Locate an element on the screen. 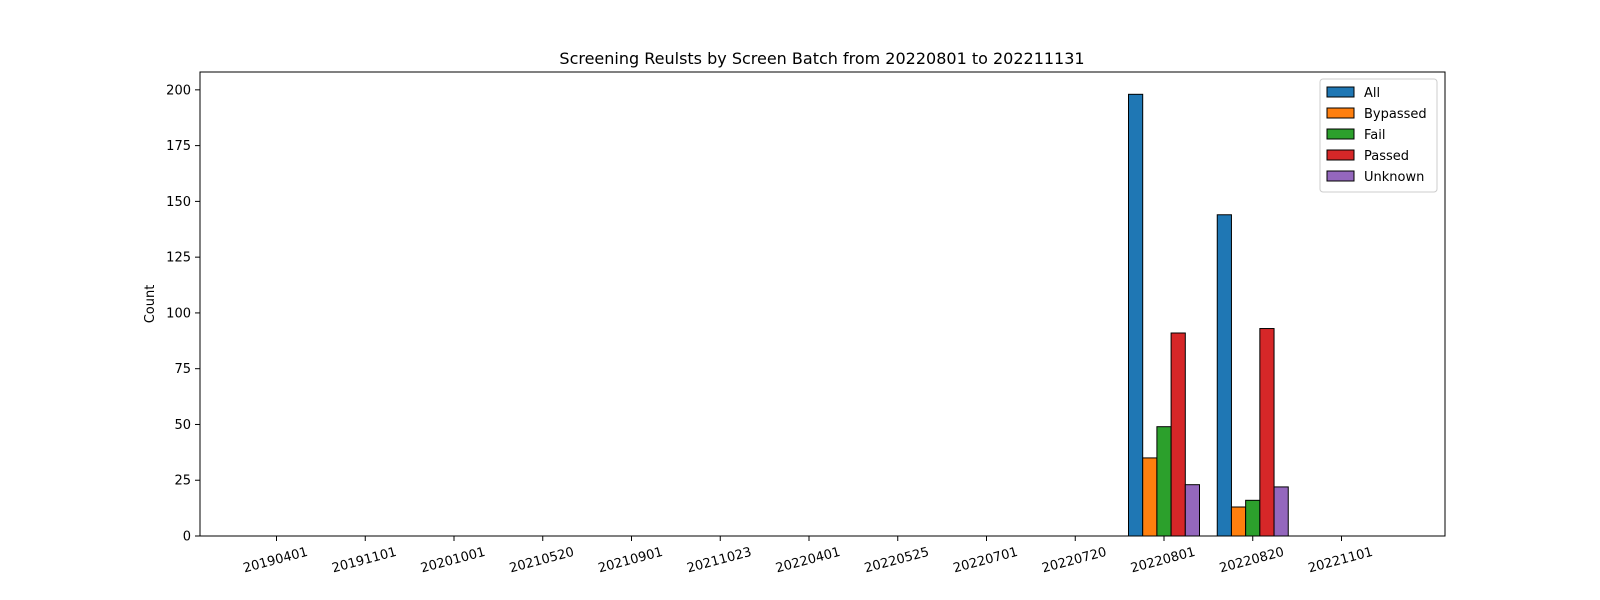 Image resolution: width=1600 pixels, height=600 pixels. legend-frame is located at coordinates (1378, 135).